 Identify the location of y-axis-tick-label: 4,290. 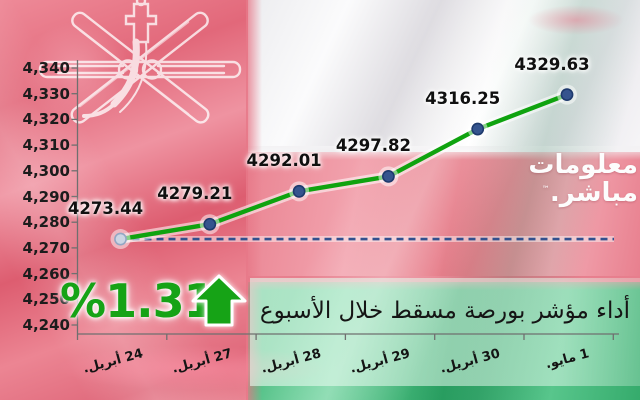
(46, 196).